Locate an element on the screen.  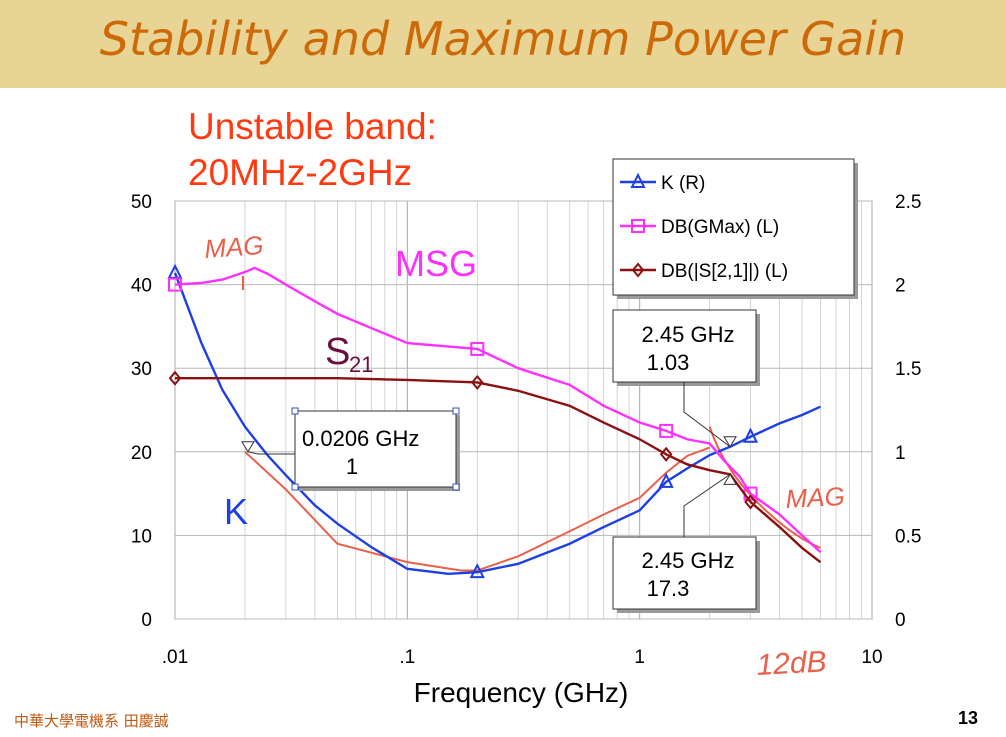
msg-annotation: MSG is located at coordinates (436, 263).